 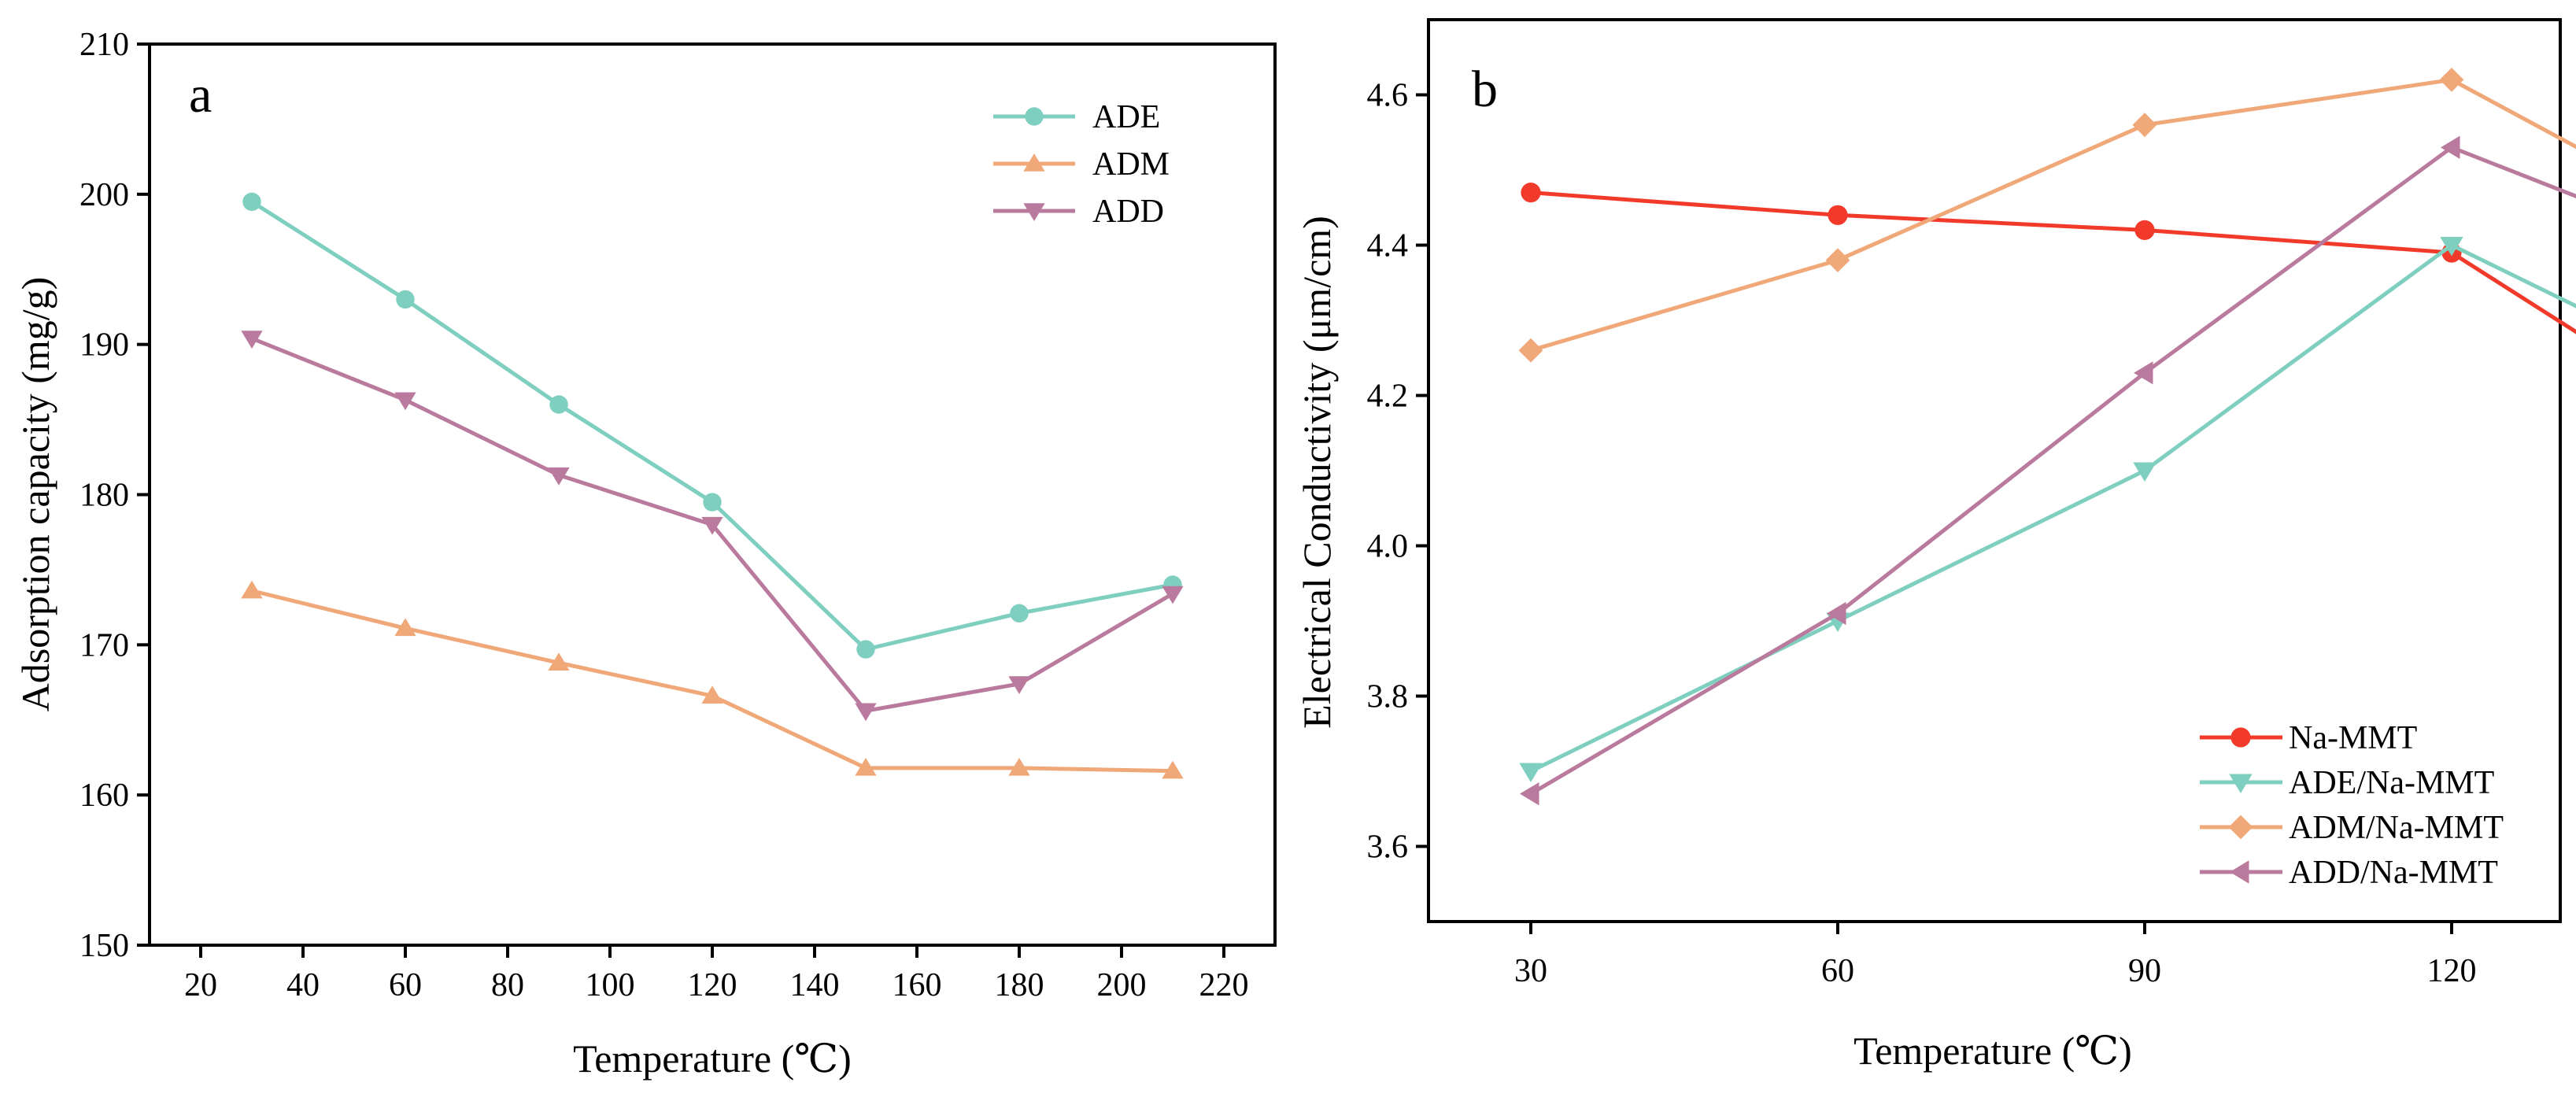 What do you see at coordinates (1485, 89) in the screenshot?
I see `panel-label-b: b` at bounding box center [1485, 89].